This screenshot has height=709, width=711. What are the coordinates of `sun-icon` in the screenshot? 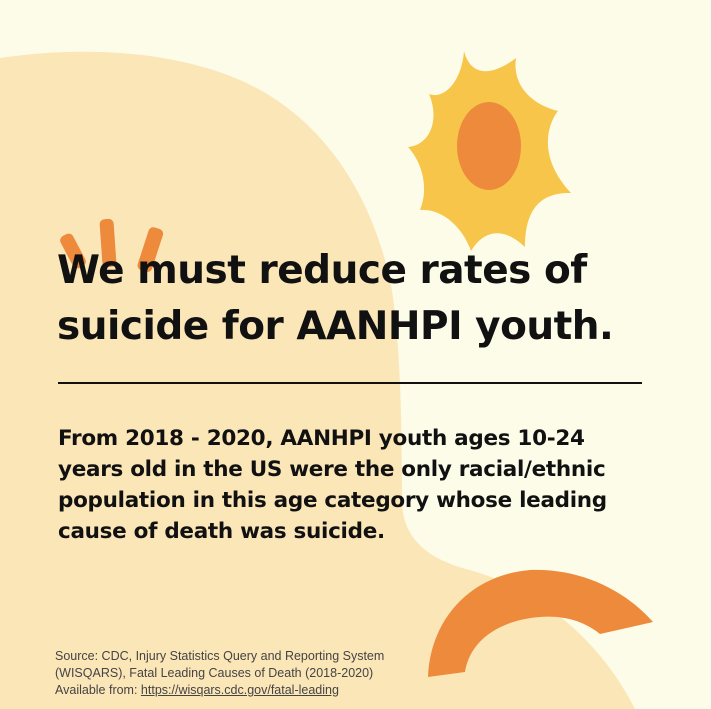 It's located at (489, 151).